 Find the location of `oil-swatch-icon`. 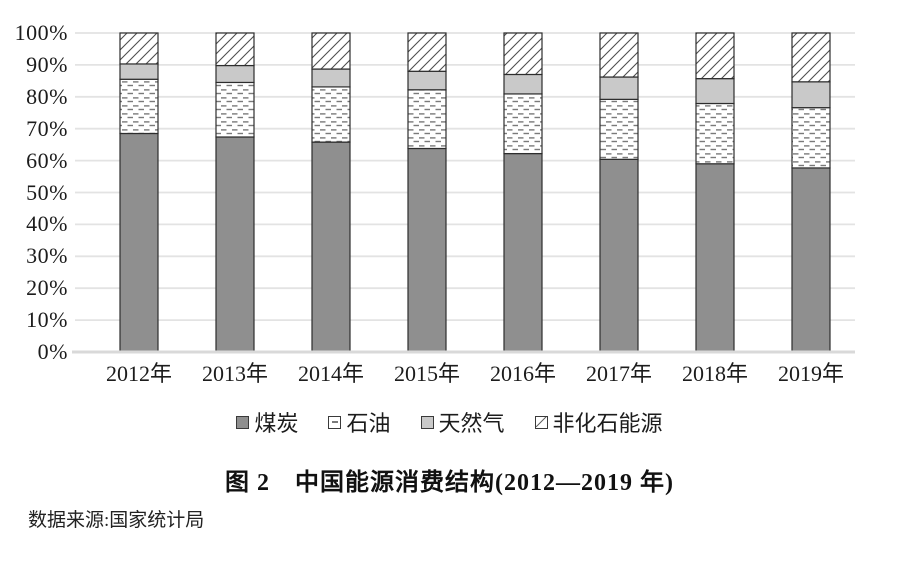

oil-swatch-icon is located at coordinates (335, 422).